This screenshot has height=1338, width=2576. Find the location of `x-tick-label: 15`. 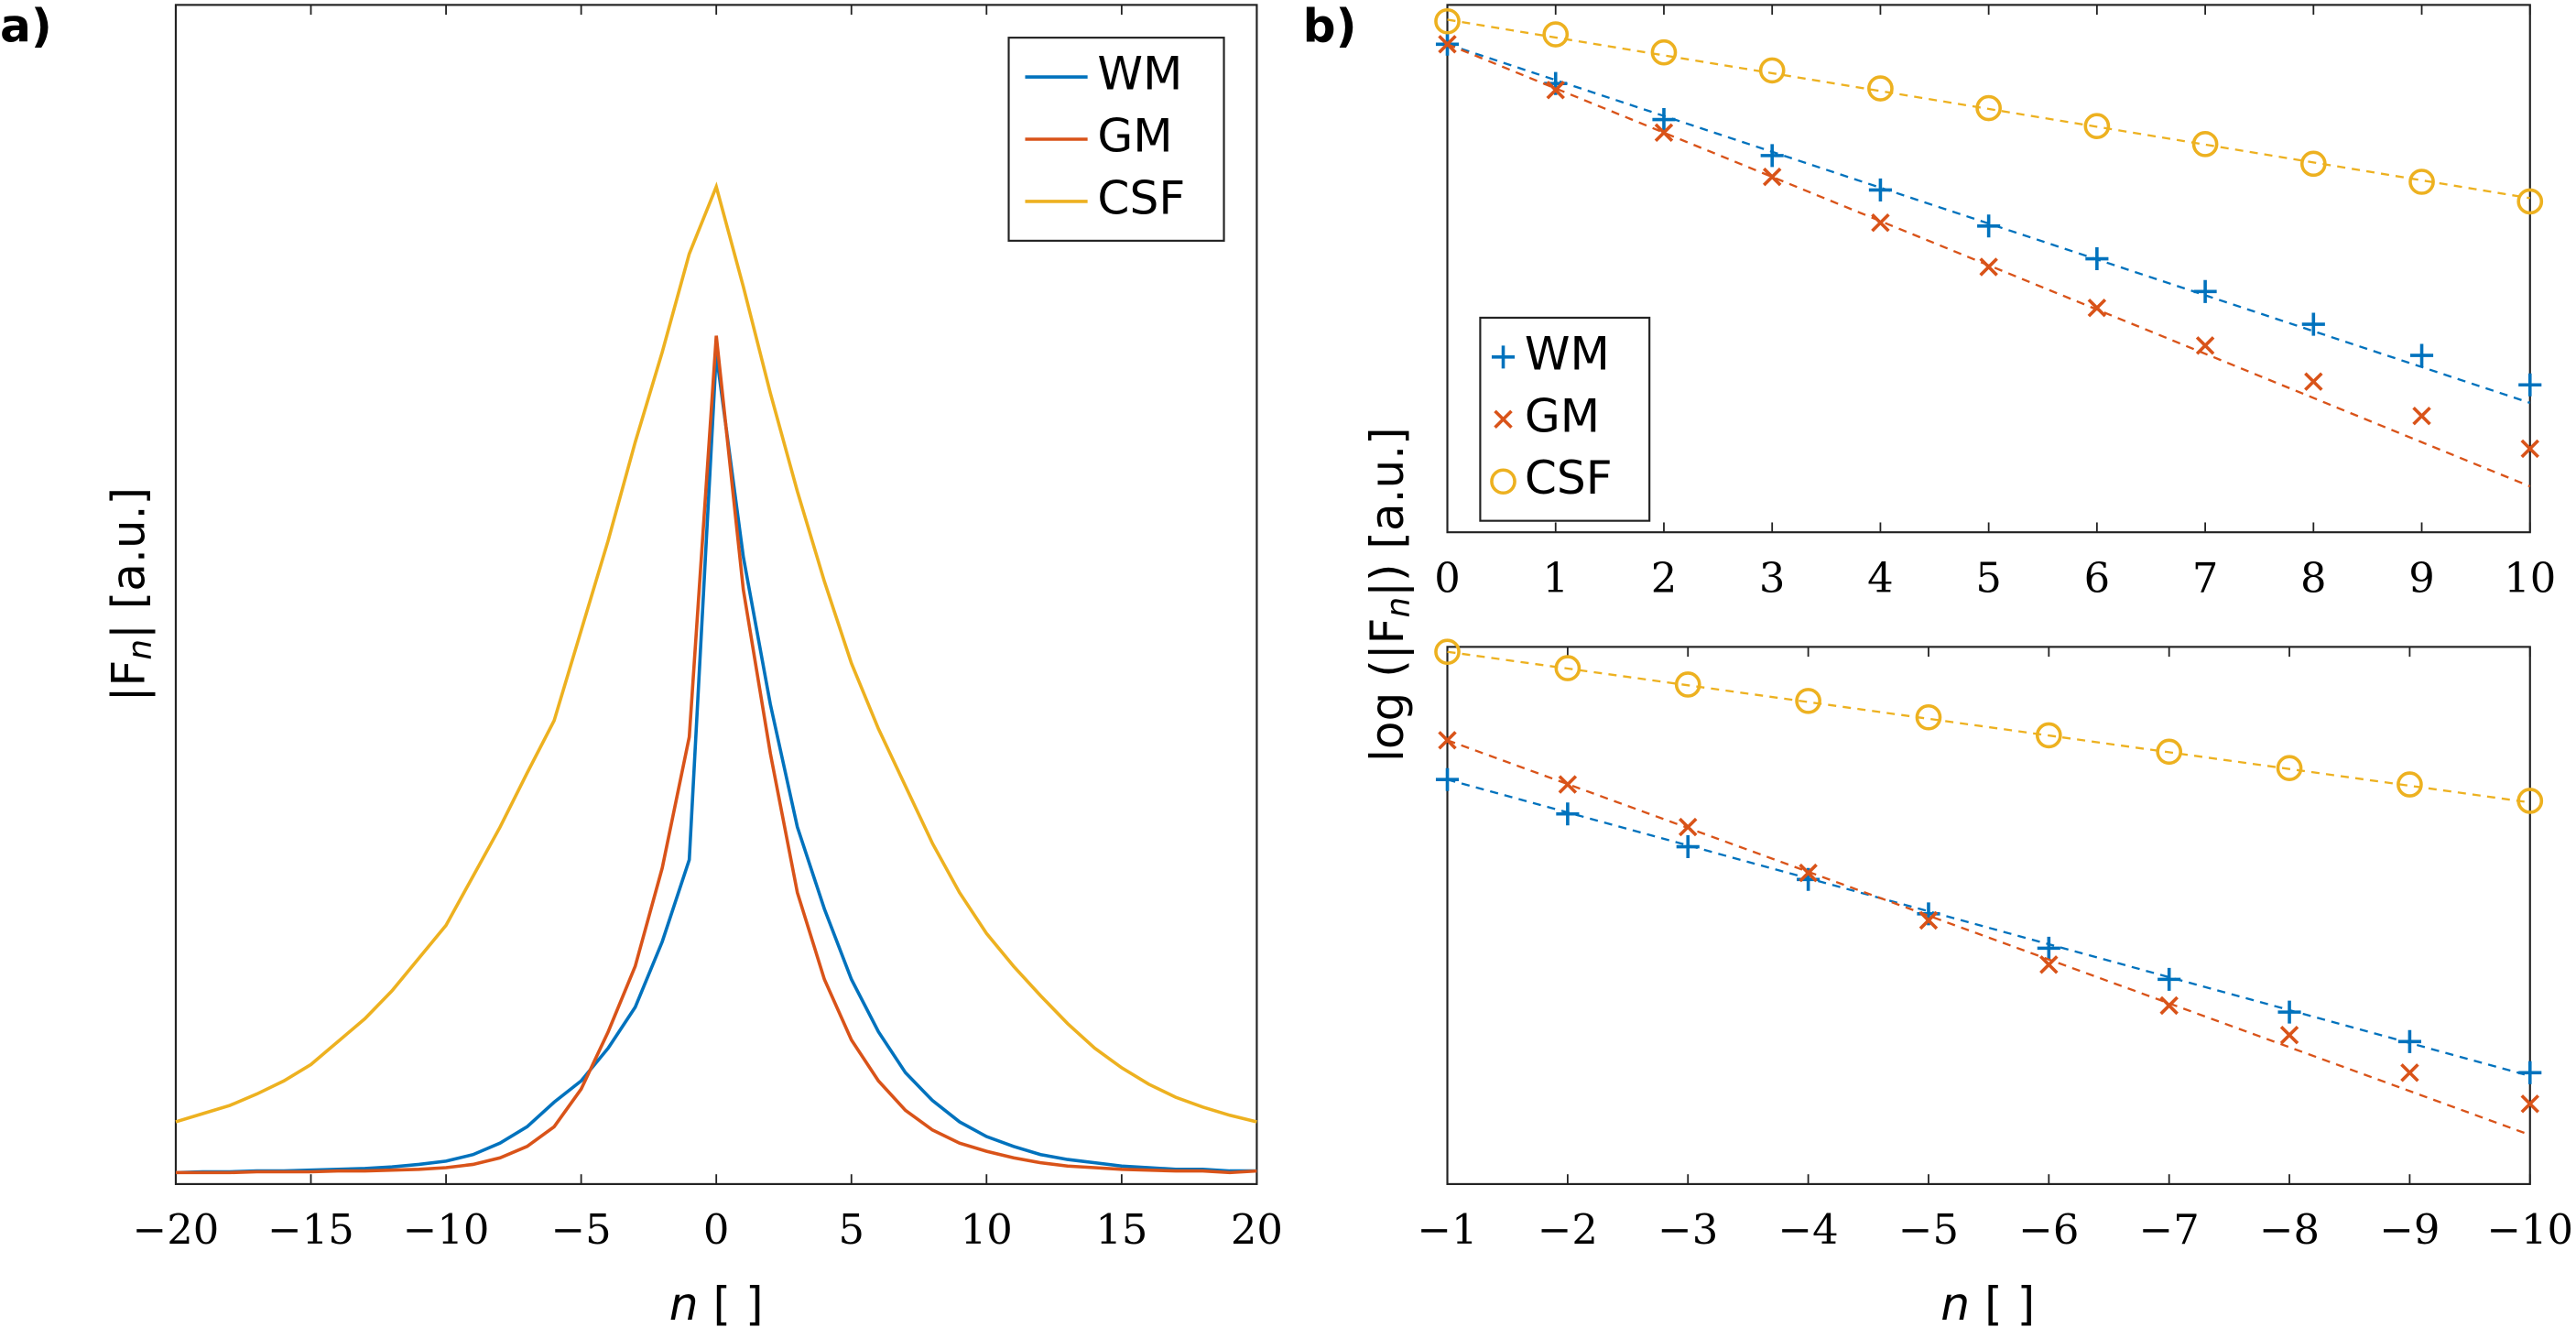

x-tick-label: 15 is located at coordinates (1121, 1229).